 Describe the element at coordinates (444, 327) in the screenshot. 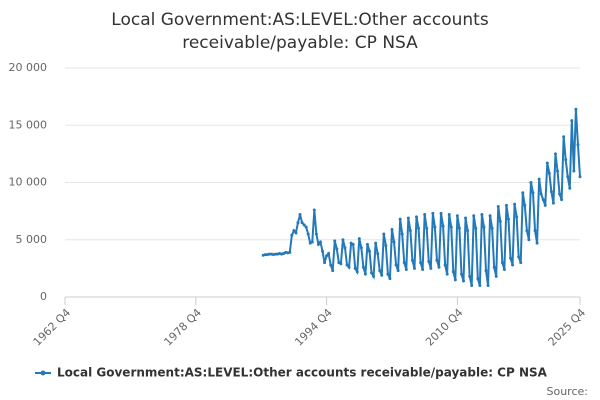

I see `x-tick-label: 2010 Q4` at that location.